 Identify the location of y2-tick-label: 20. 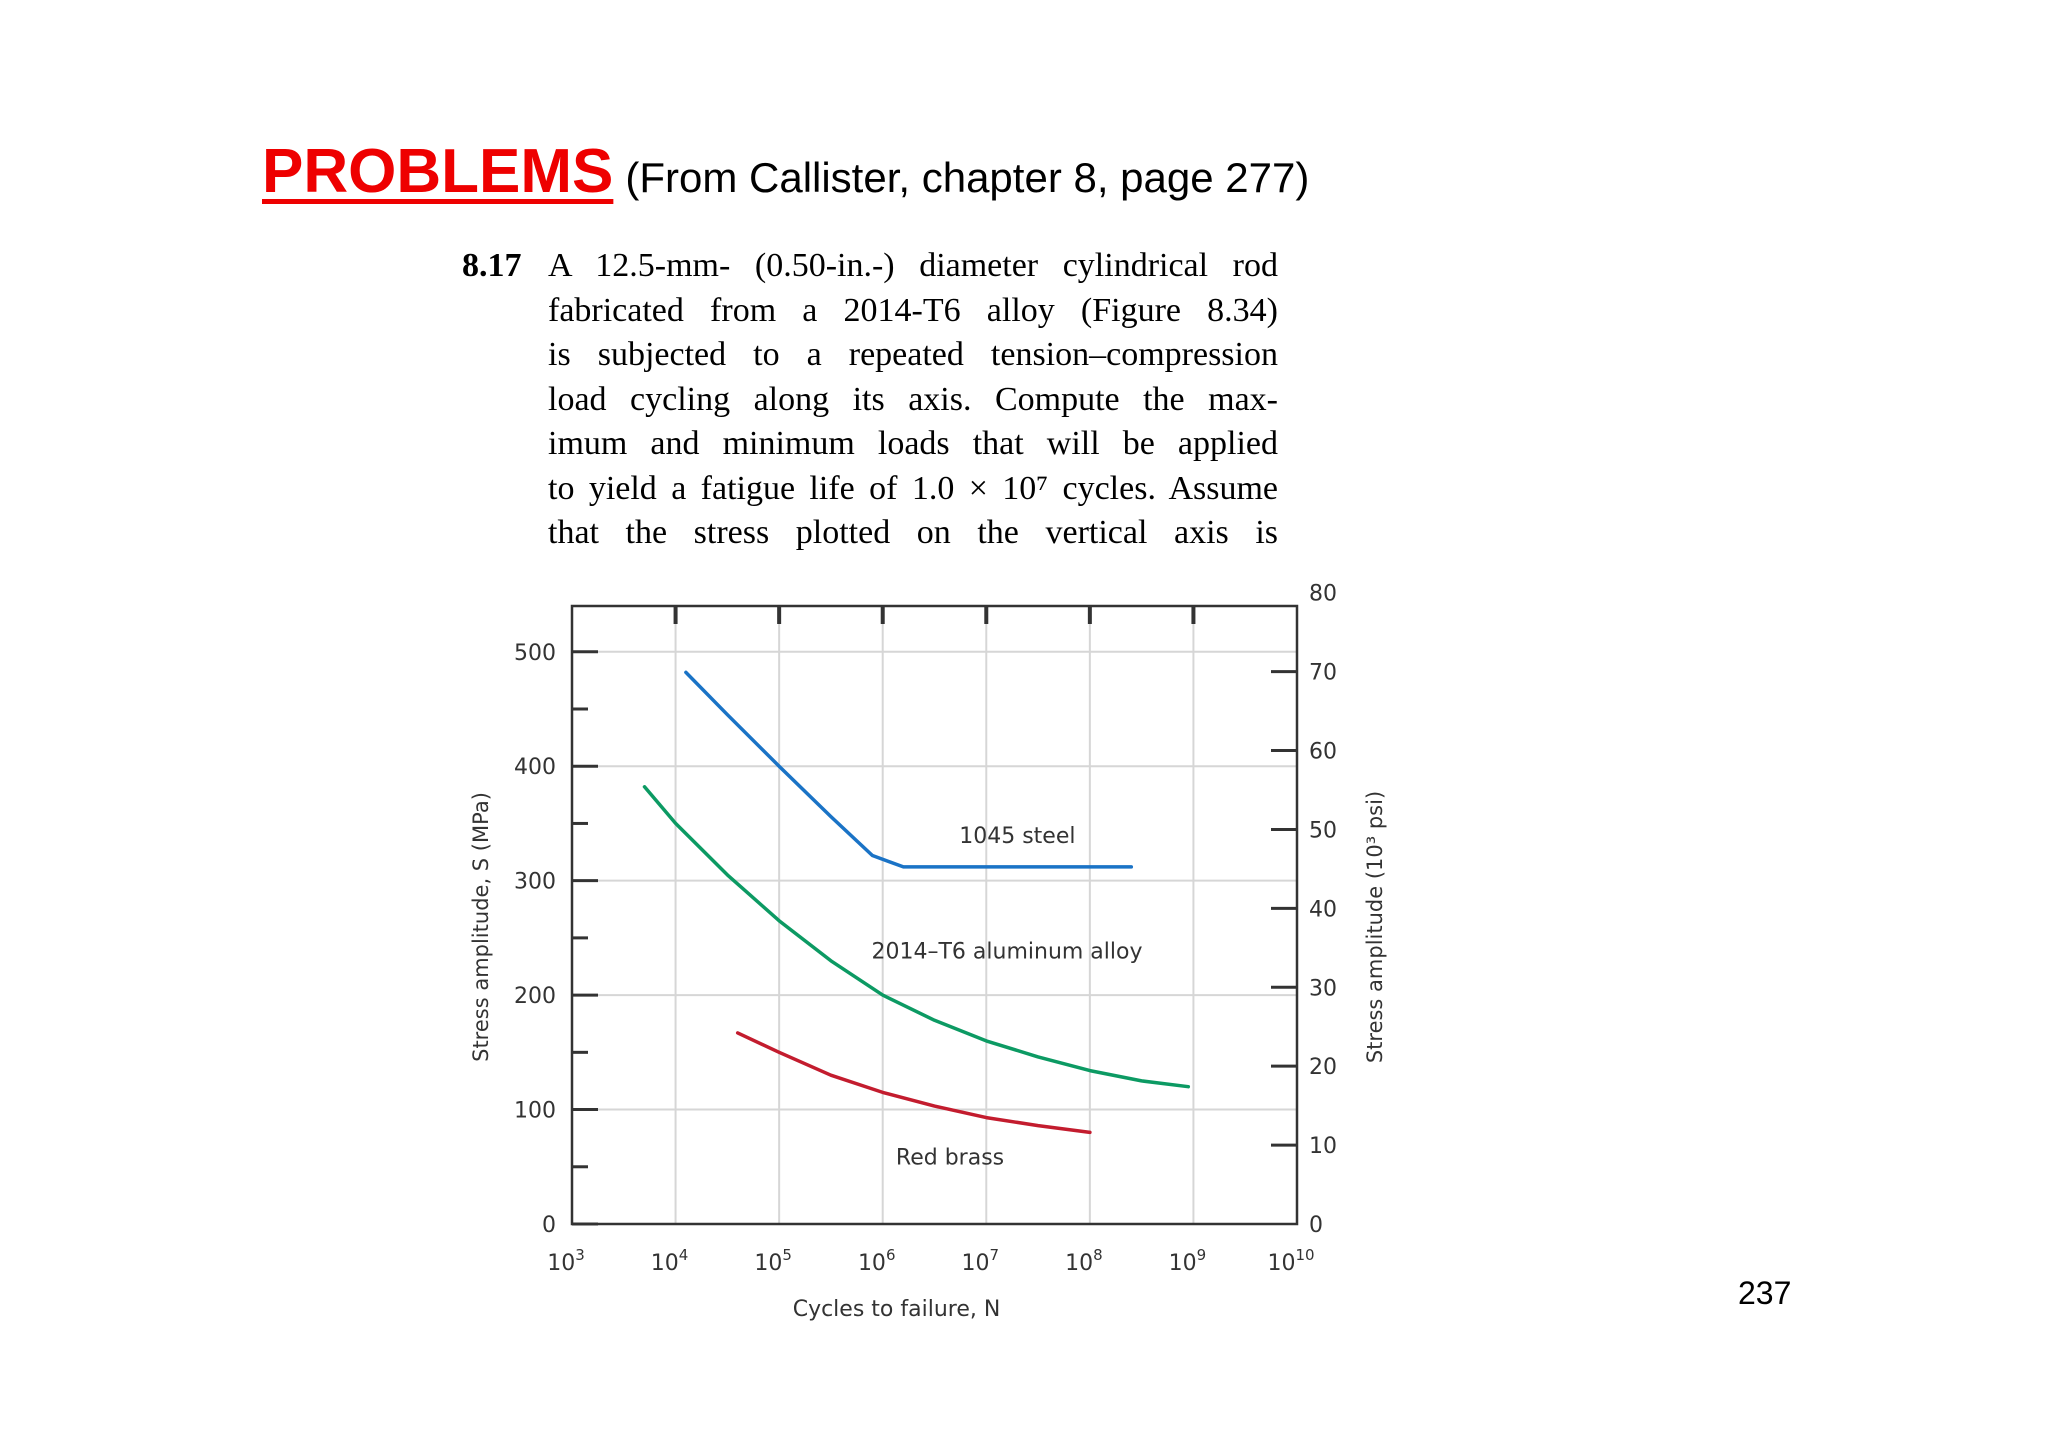
(1323, 1067).